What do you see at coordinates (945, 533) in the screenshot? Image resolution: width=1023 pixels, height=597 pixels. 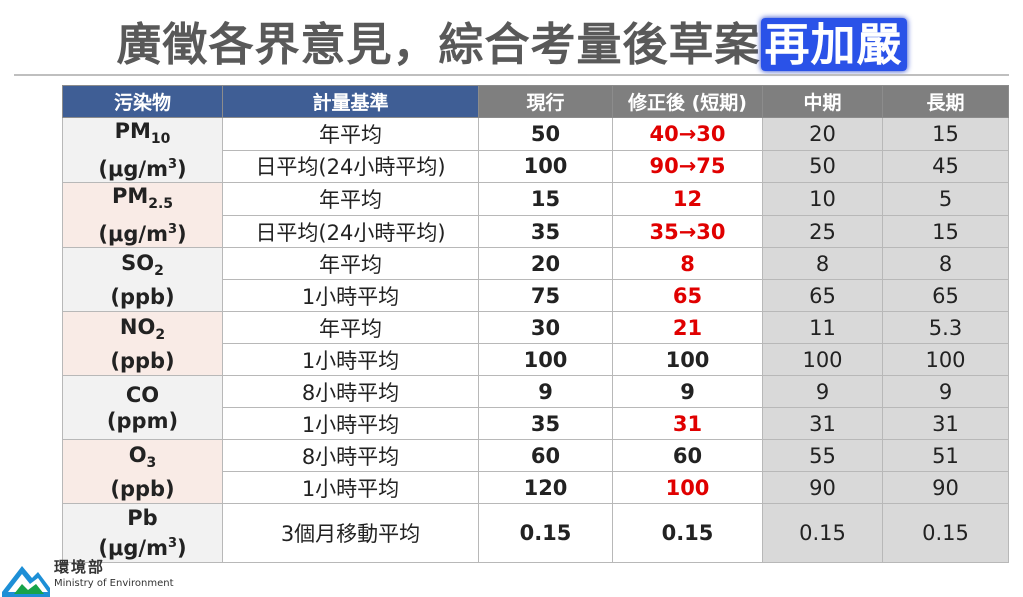 I see `long-term-value-cell: 0.15` at bounding box center [945, 533].